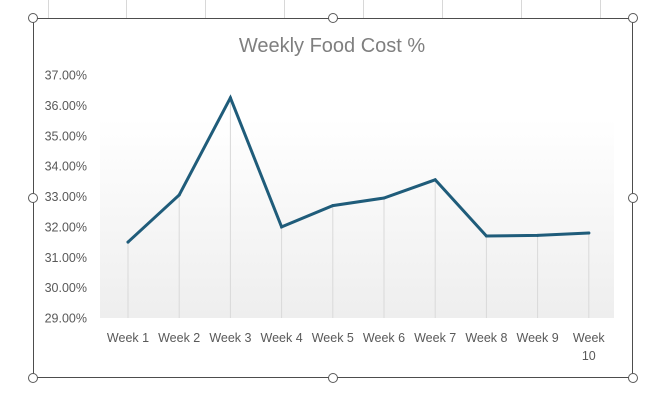 Image resolution: width=668 pixels, height=401 pixels. What do you see at coordinates (333, 18) in the screenshot?
I see `resize-handle-top-center` at bounding box center [333, 18].